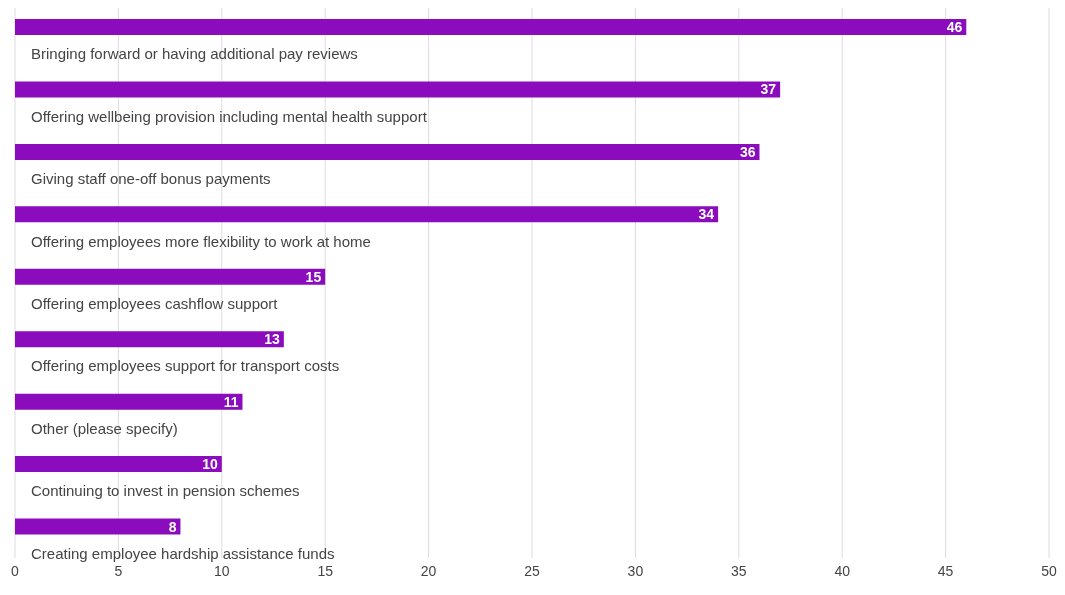 This screenshot has width=1065, height=595. Describe the element at coordinates (151, 179) in the screenshot. I see `y-tick-label: Giving staff one-off bonus payments` at that location.